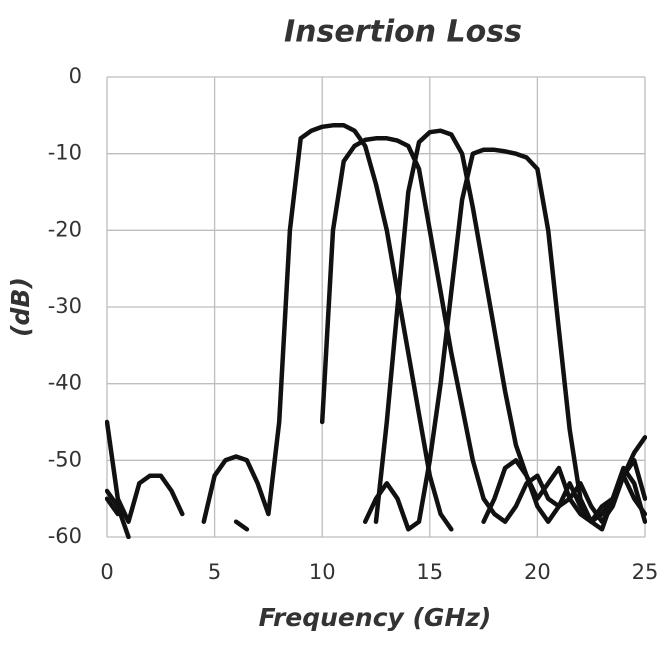  I want to click on y-tick-label: -20, so click(65, 229).